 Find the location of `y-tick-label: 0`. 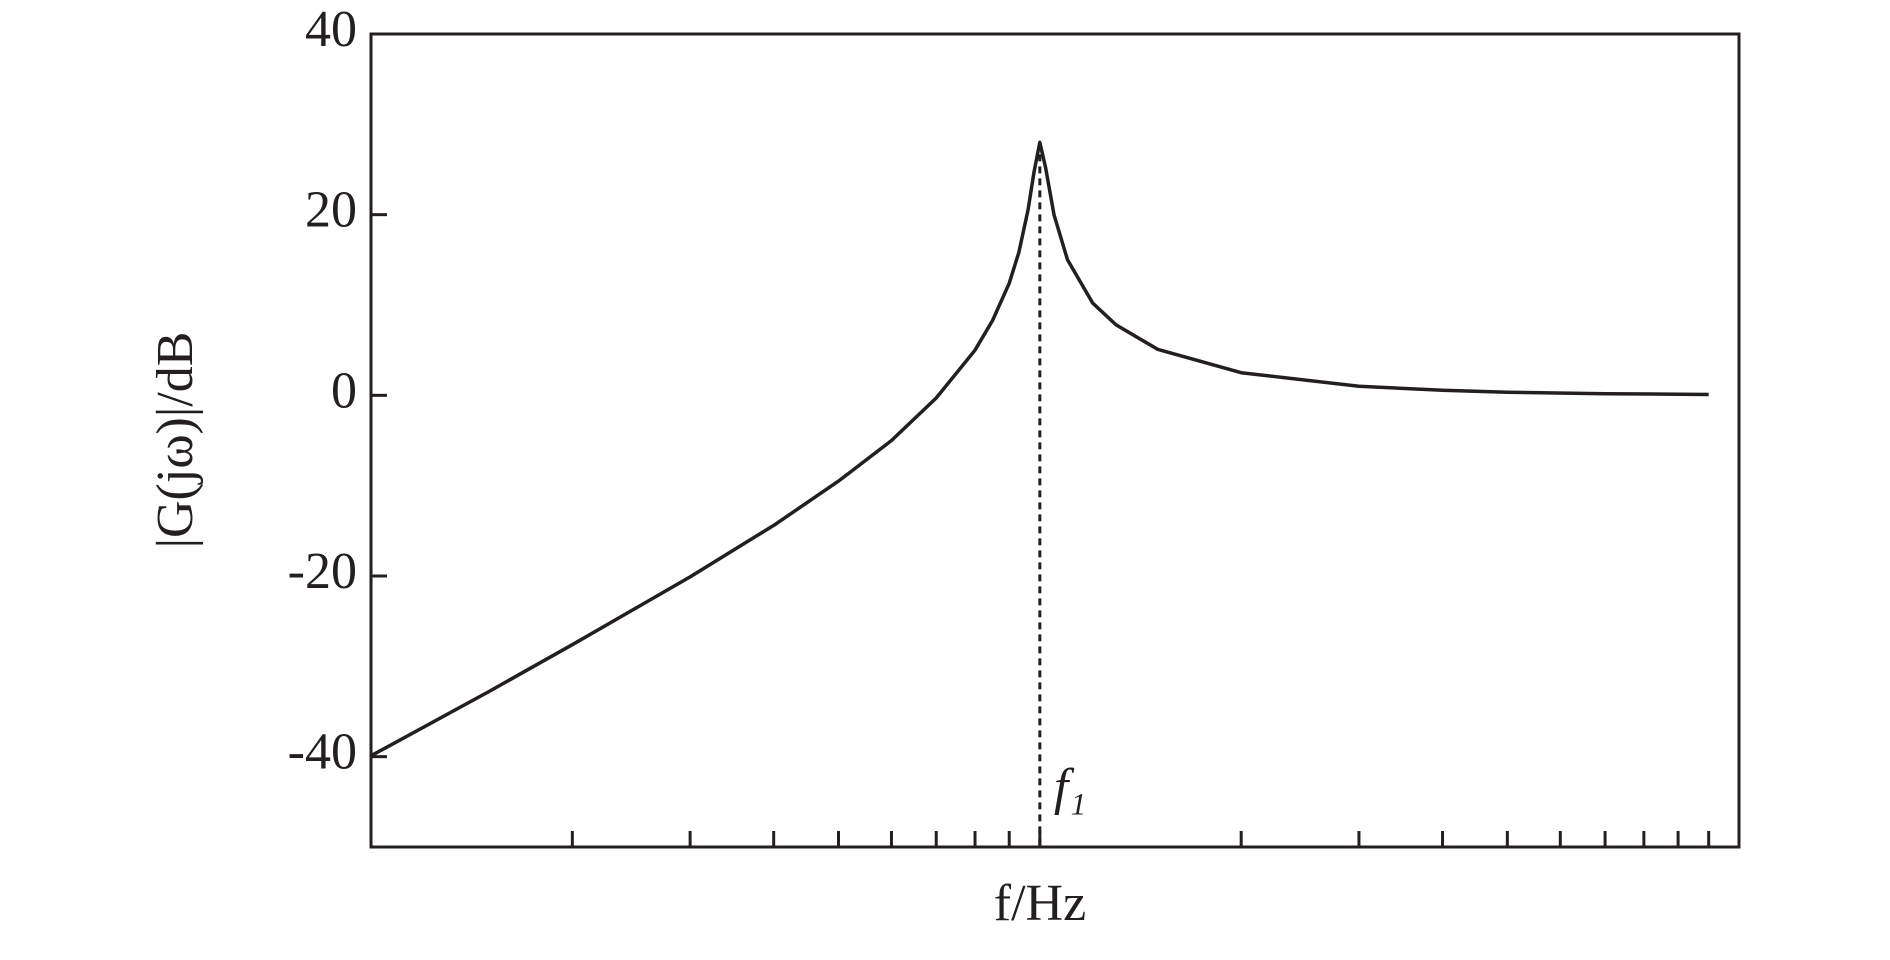

y-tick-label: 0 is located at coordinates (344, 390).